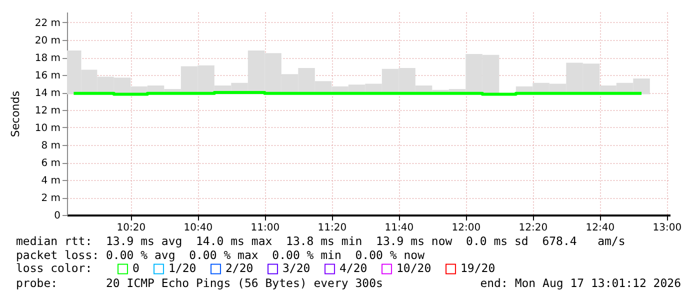 The height and width of the screenshot is (297, 697). Describe the element at coordinates (414, 268) in the screenshot. I see `legend-label: 10/20` at that location.